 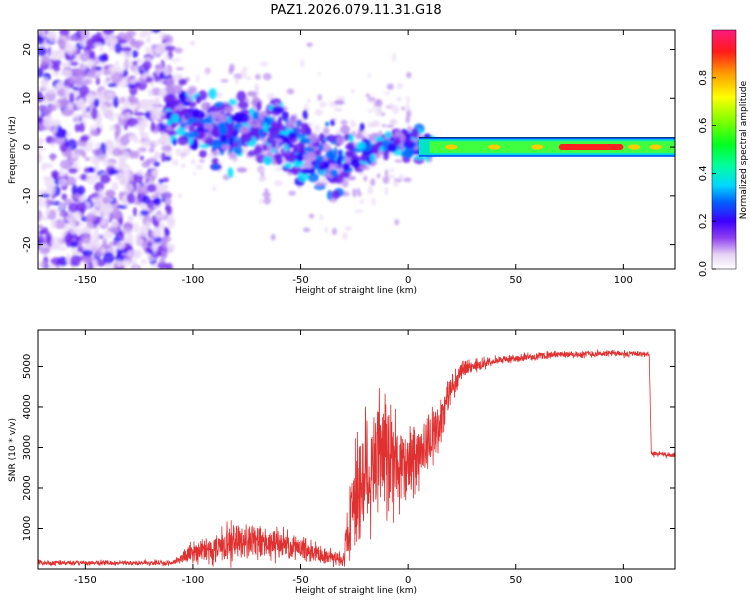 I want to click on snr-xtick-label: 100, so click(x=623, y=580).